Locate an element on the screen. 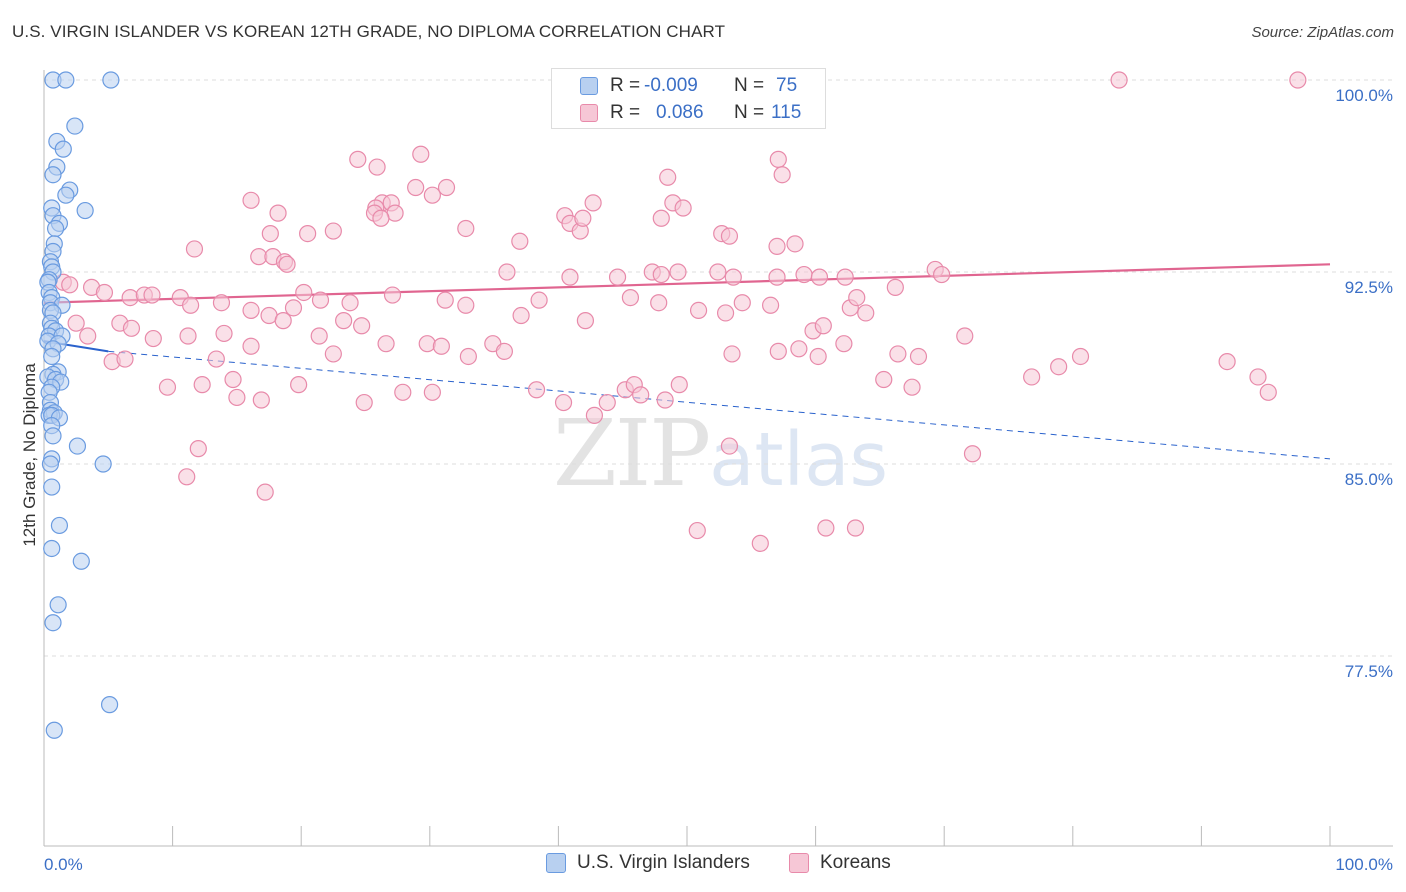 The width and height of the screenshot is (1406, 892). r-value: 0.086 is located at coordinates (680, 112).